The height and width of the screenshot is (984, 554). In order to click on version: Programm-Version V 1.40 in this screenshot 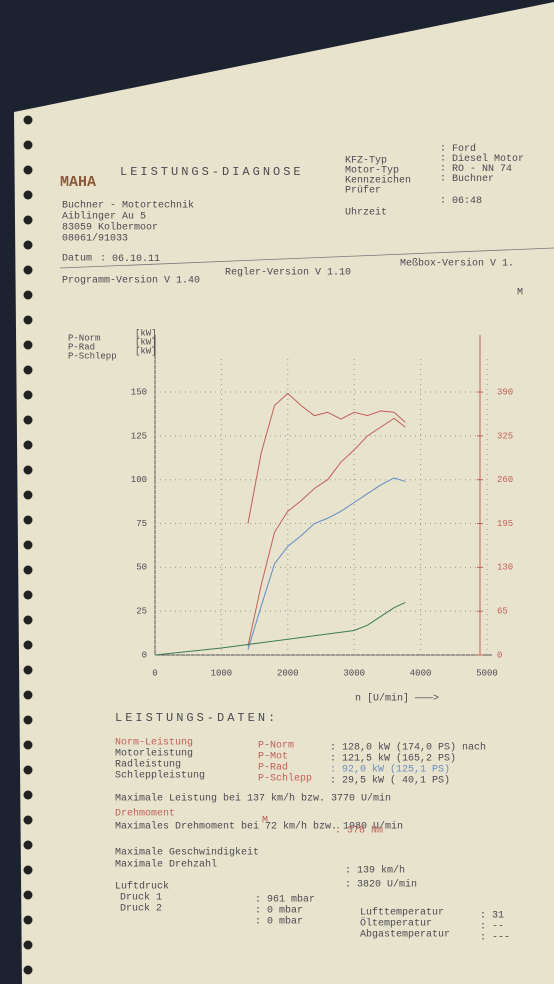, I will do `click(131, 281)`.